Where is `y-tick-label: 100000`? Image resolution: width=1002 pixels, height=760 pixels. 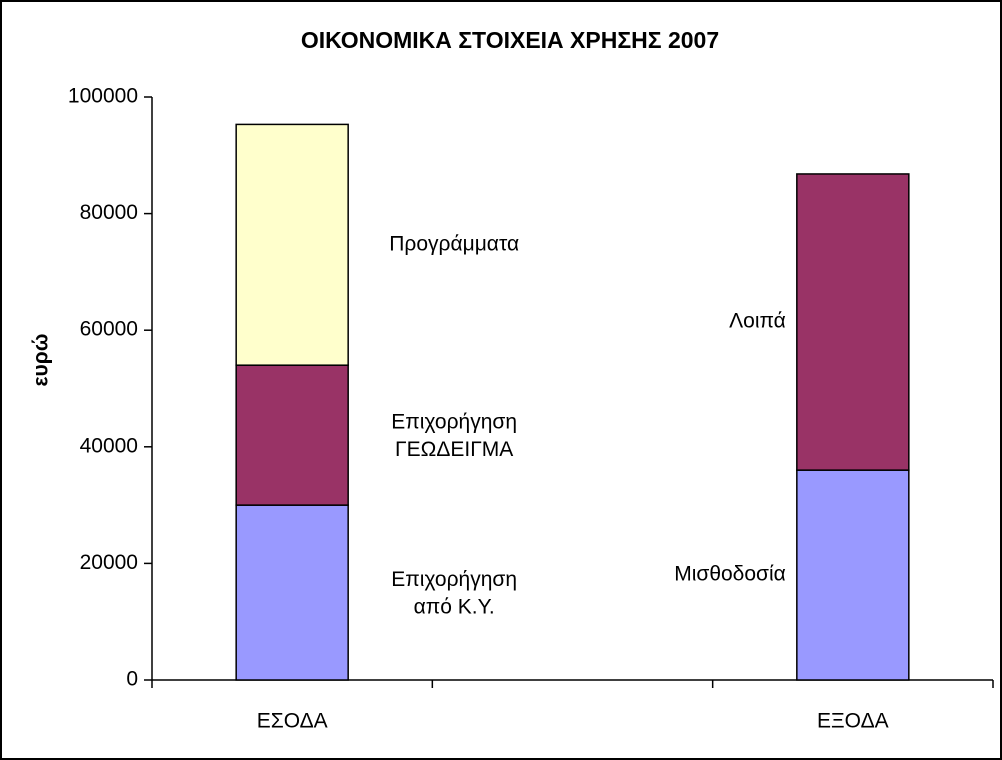
y-tick-label: 100000 is located at coordinates (103, 96).